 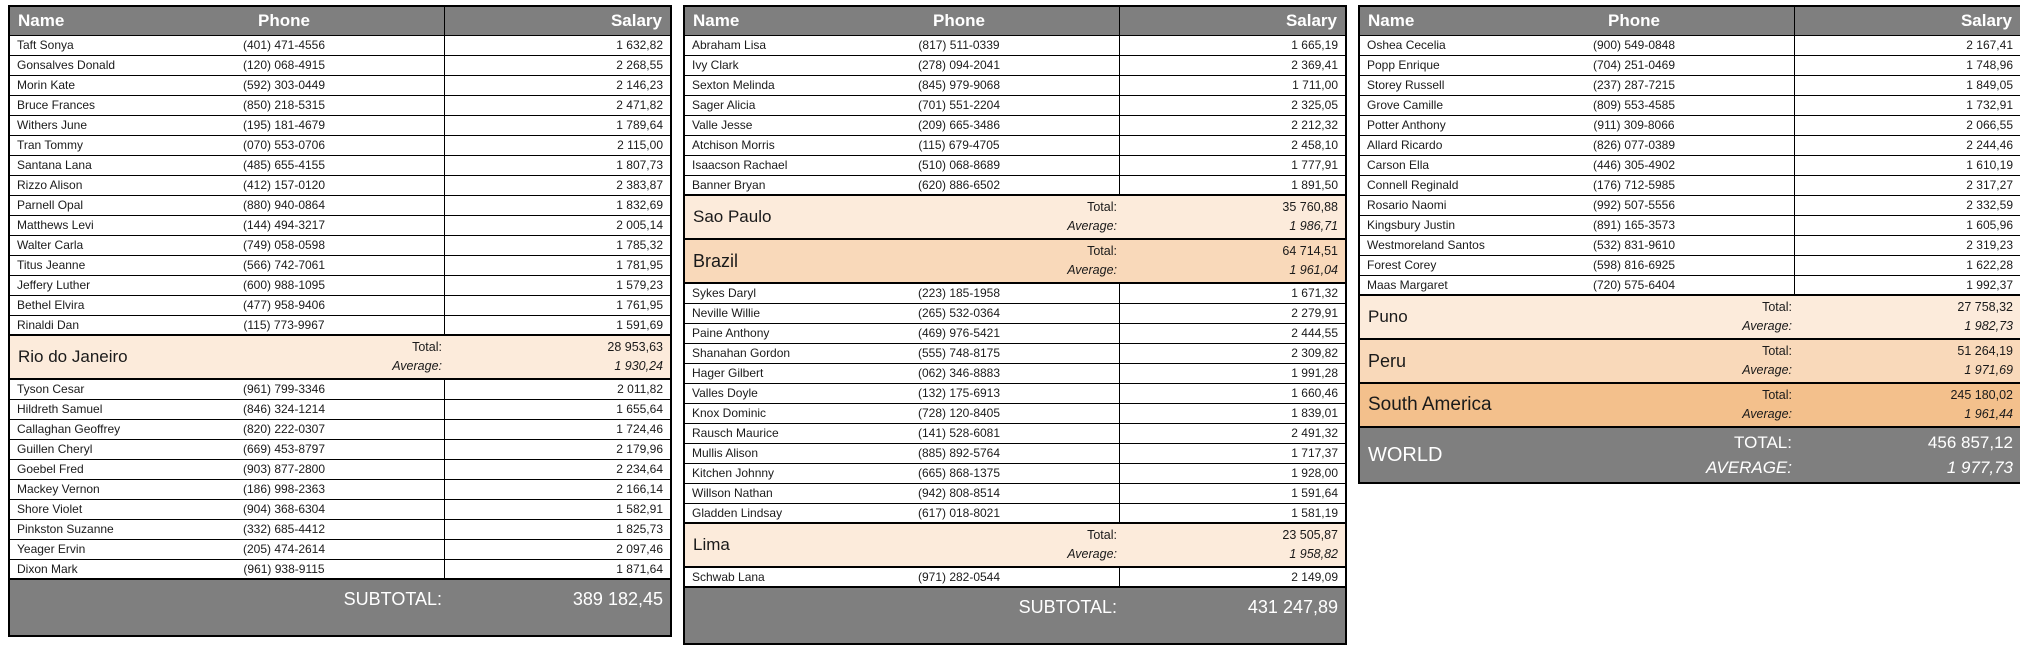 I want to click on person-salary-cell: 1 655,64, so click(x=557, y=409).